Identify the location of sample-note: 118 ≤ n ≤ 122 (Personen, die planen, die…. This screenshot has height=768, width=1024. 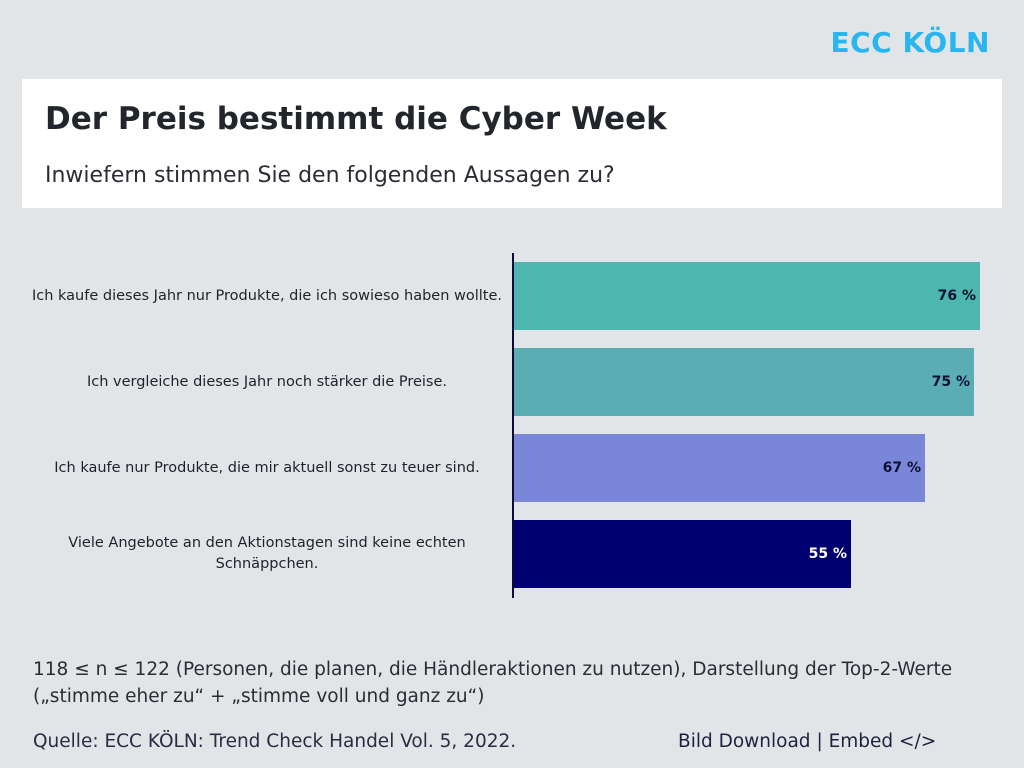
(493, 683).